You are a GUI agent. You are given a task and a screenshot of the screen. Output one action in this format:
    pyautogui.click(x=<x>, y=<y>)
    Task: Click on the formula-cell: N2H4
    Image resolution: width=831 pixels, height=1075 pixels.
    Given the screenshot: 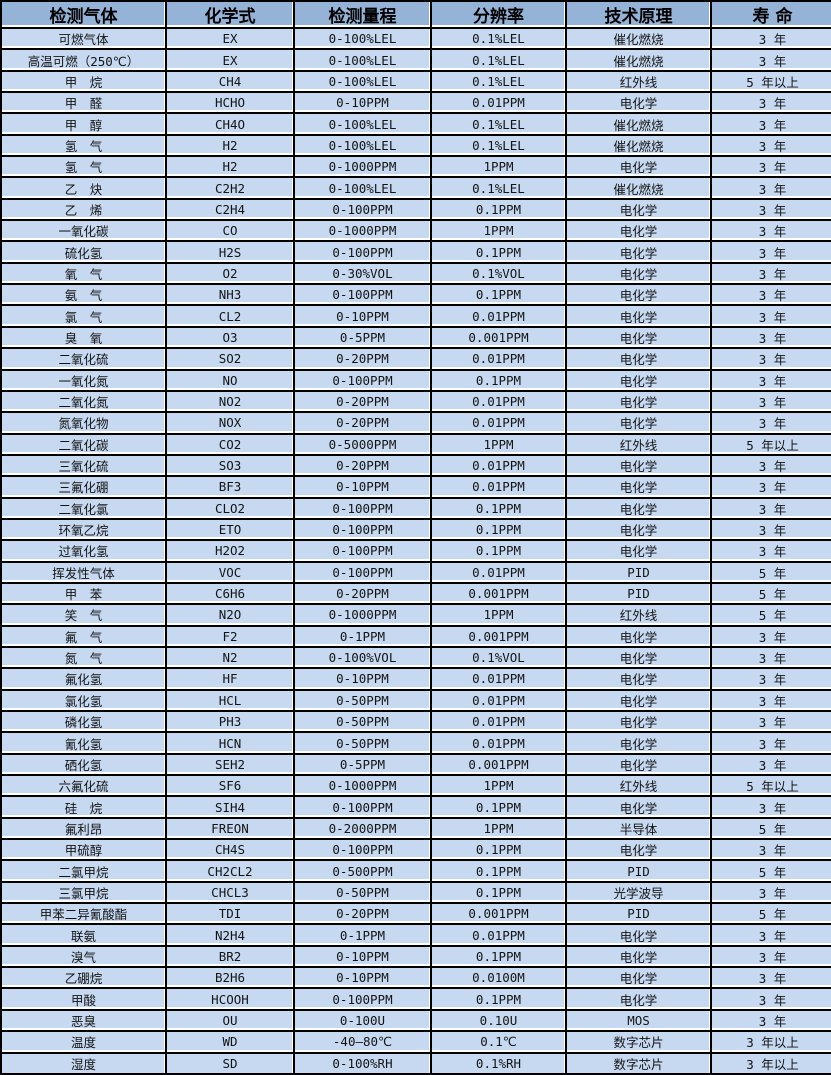 What is the action you would take?
    pyautogui.click(x=231, y=936)
    